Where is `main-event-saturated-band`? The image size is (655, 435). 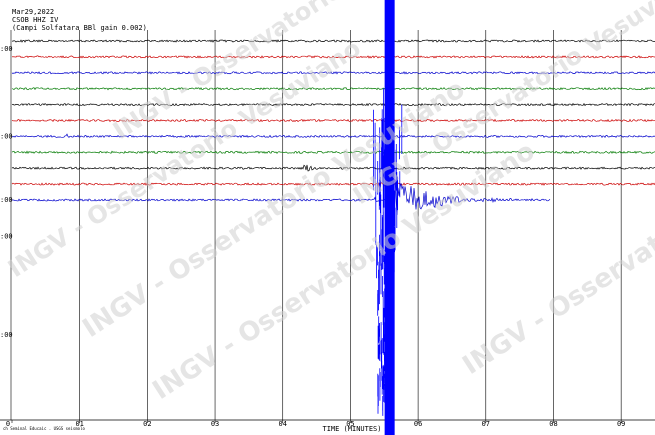 main-event-saturated-band is located at coordinates (389, 217).